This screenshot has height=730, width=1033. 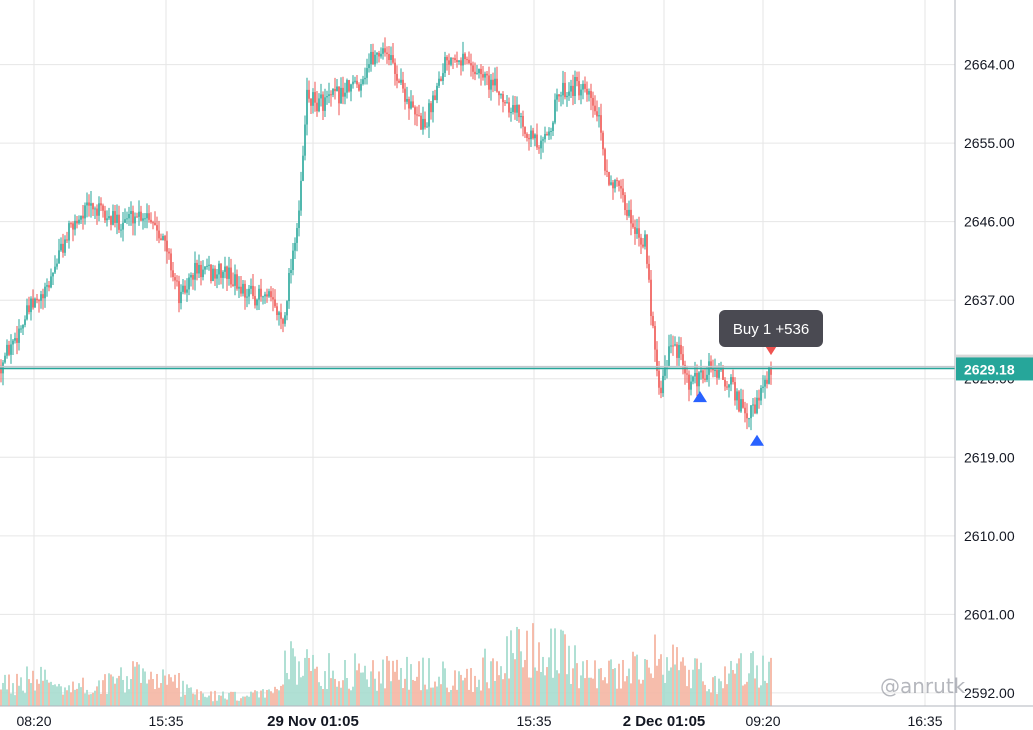 I want to click on y-tick-label: 2592.00, so click(x=989, y=693).